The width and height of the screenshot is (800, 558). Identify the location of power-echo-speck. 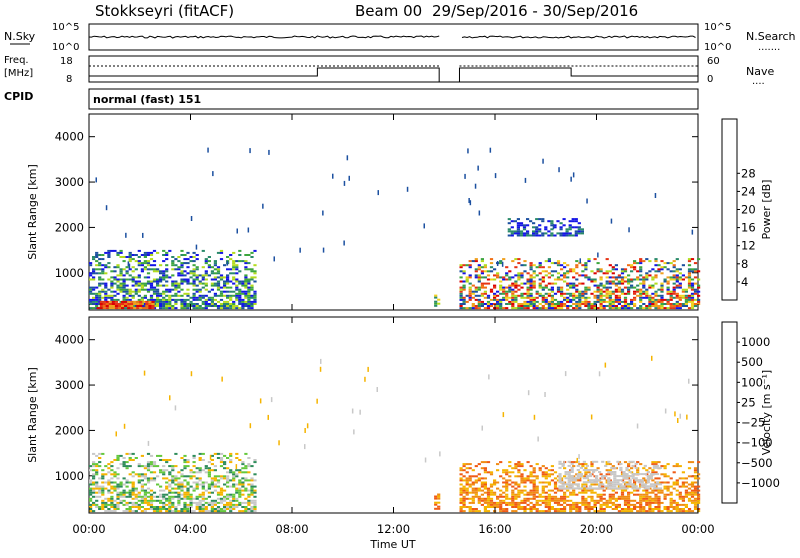
(263, 206).